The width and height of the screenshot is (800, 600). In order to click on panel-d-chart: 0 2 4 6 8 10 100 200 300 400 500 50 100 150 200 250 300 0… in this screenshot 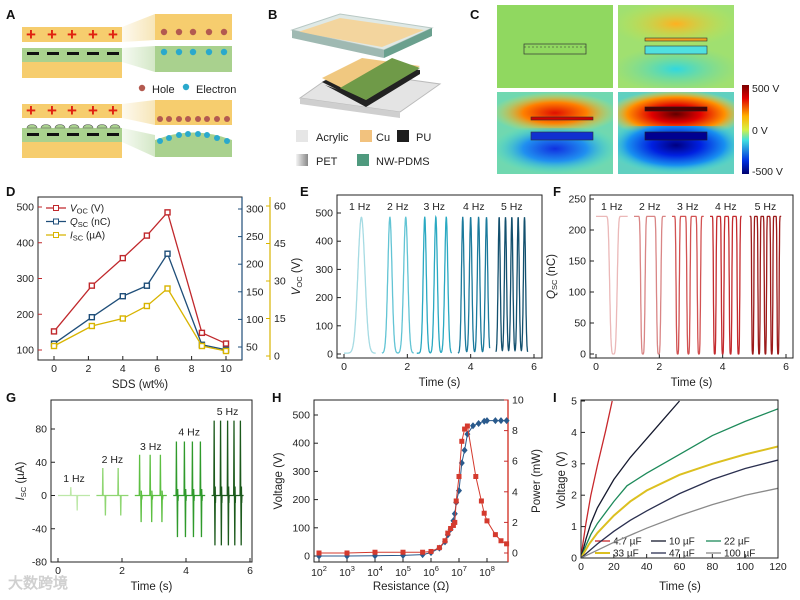, I will do `click(151, 293)`.